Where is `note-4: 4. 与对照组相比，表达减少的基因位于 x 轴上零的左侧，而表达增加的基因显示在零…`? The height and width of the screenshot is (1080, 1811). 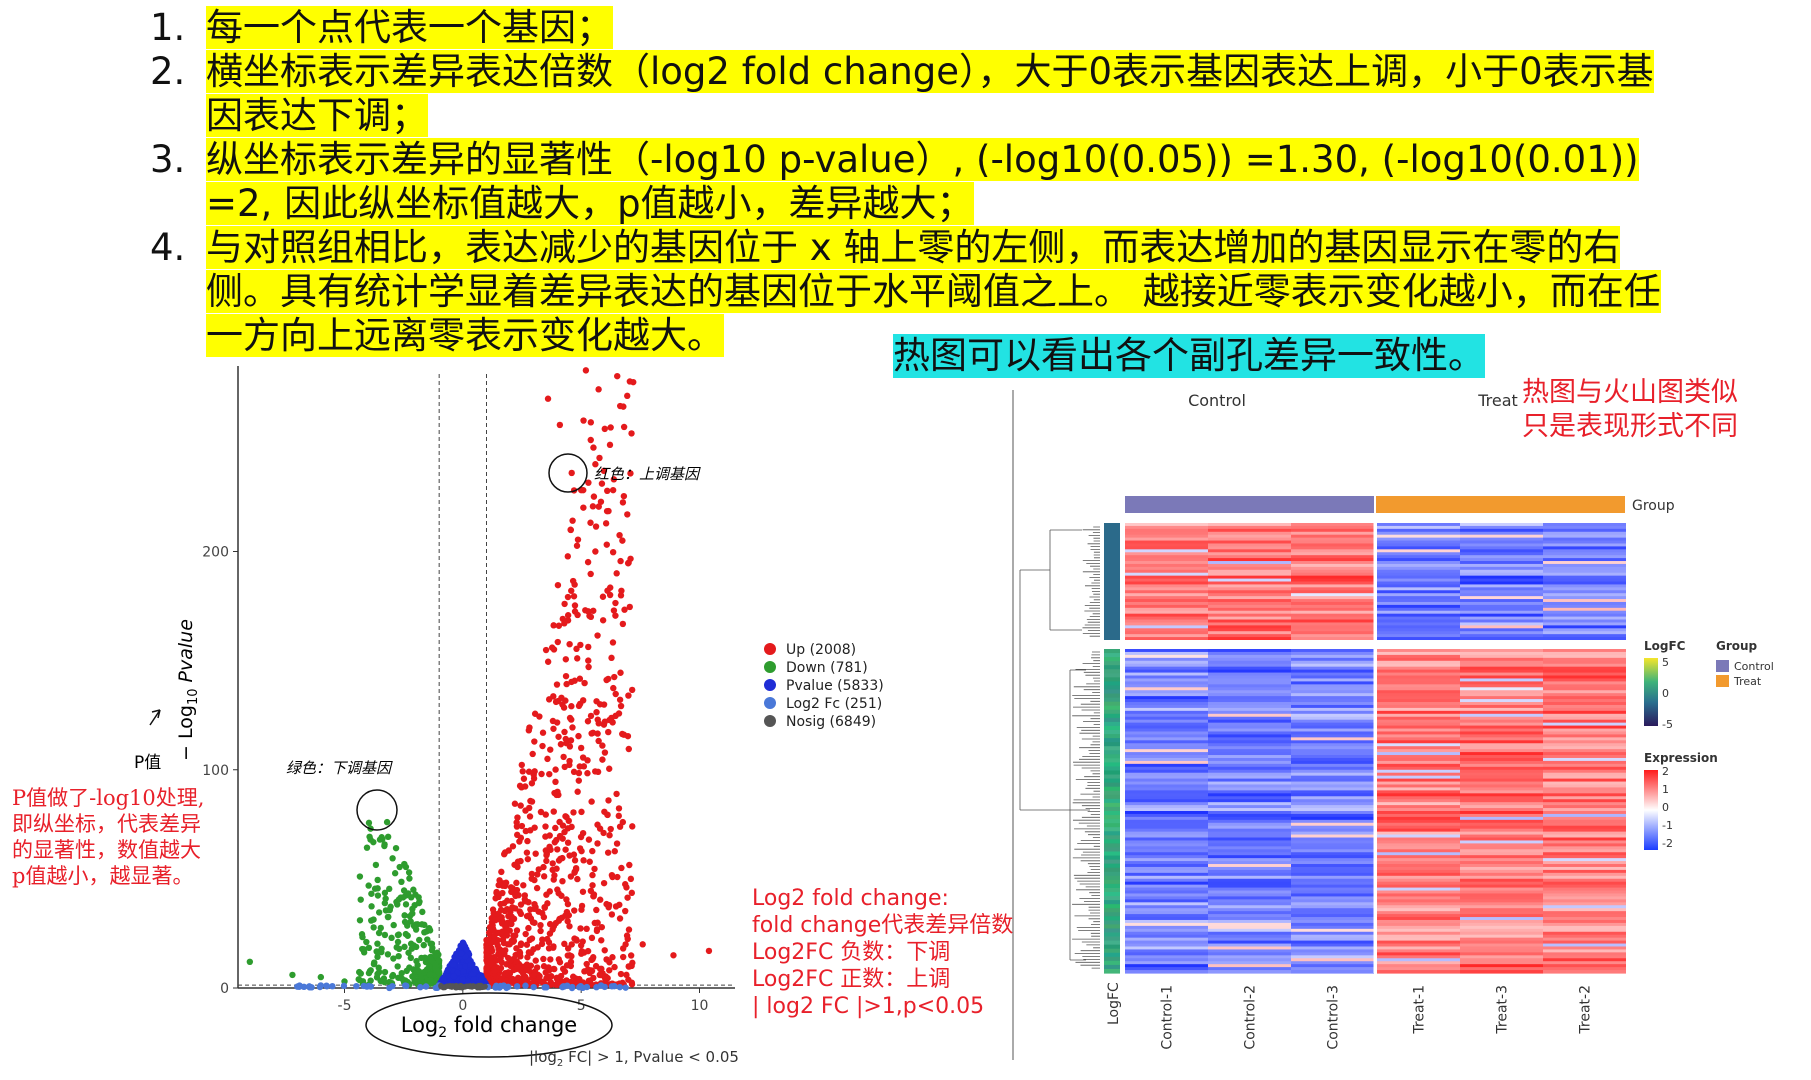 note-4: 4. 与对照组相比，表达减少的基因位于 x 轴上零的左侧，而表达增加的基因显示在零… is located at coordinates (905, 291).